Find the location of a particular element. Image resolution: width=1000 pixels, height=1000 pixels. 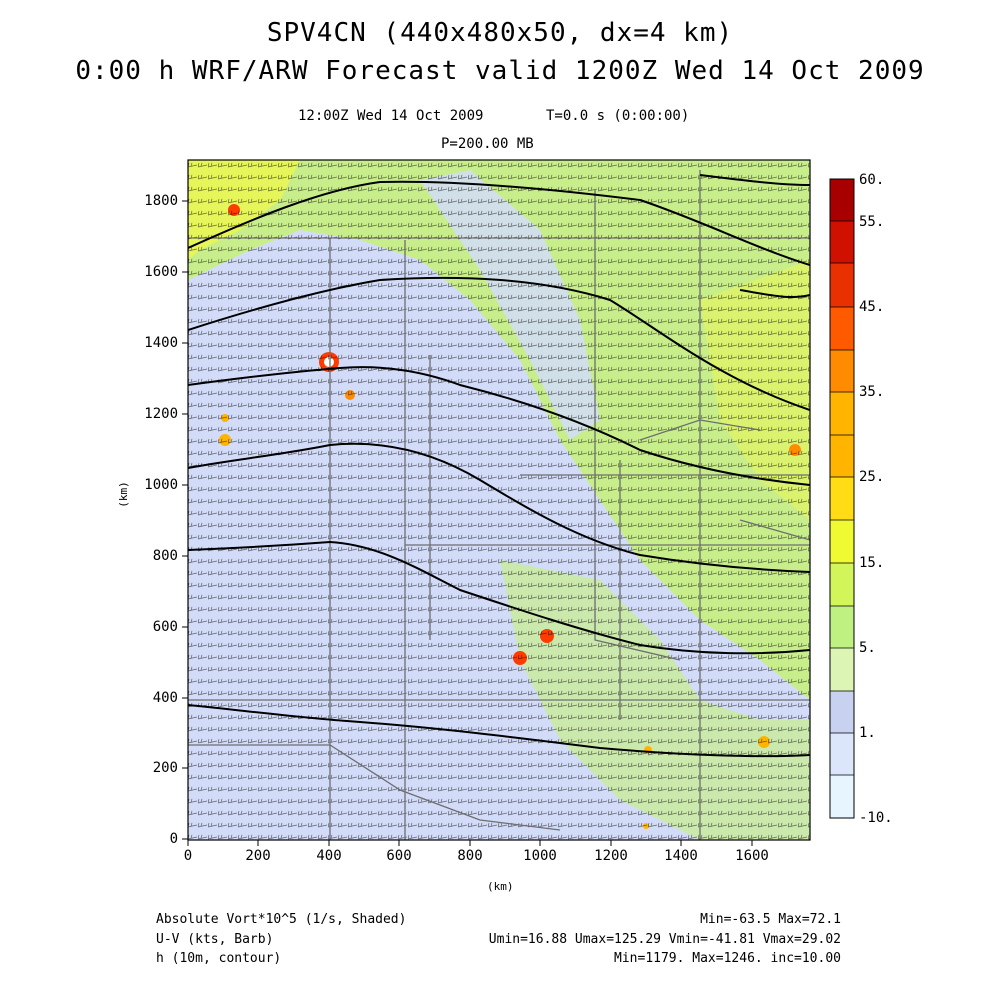

time-step: T=0.0 s (0:00:00) is located at coordinates (618, 116).